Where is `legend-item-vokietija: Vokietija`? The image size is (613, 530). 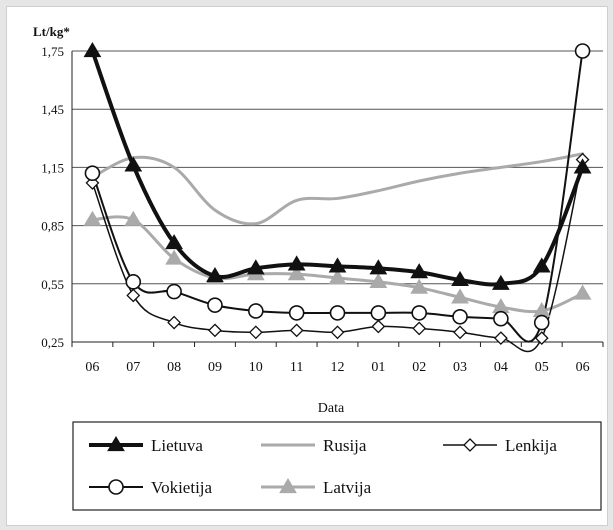 legend-item-vokietija: Vokietija is located at coordinates (151, 487).